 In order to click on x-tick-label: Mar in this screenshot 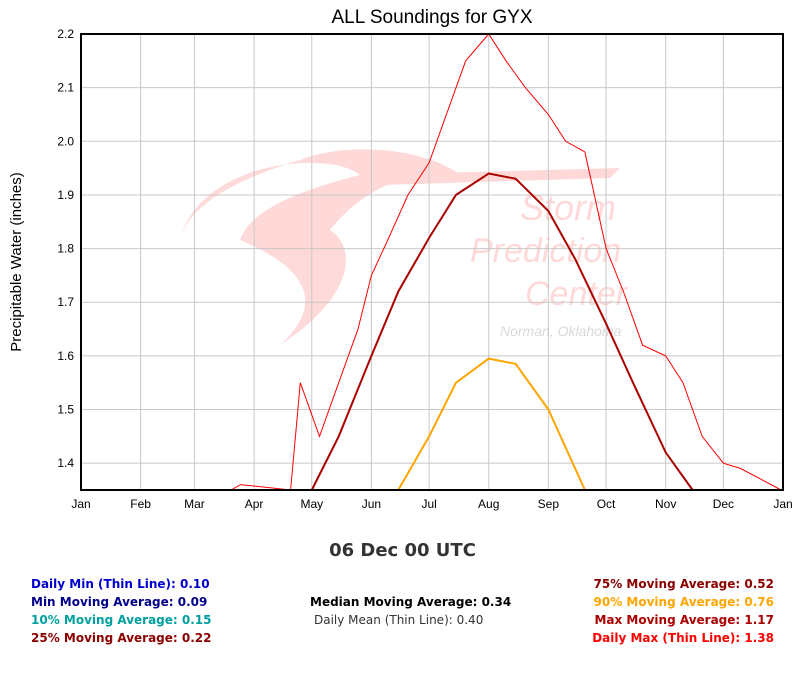, I will do `click(194, 504)`.